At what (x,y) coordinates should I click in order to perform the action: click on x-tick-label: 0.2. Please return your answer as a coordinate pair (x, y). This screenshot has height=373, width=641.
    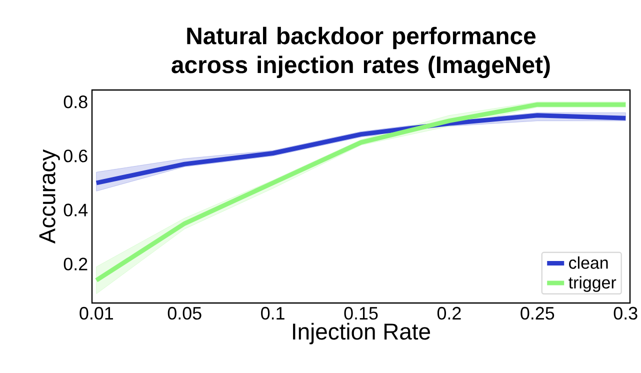
    Looking at the image, I should click on (449, 313).